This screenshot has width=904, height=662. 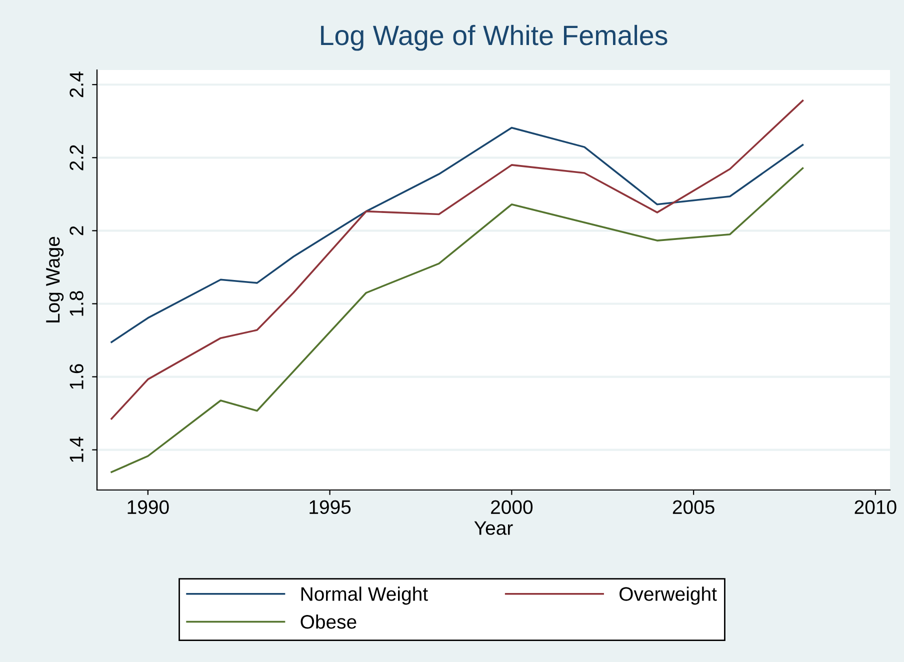 What do you see at coordinates (77, 157) in the screenshot?
I see `y-tick-label: 2.2` at bounding box center [77, 157].